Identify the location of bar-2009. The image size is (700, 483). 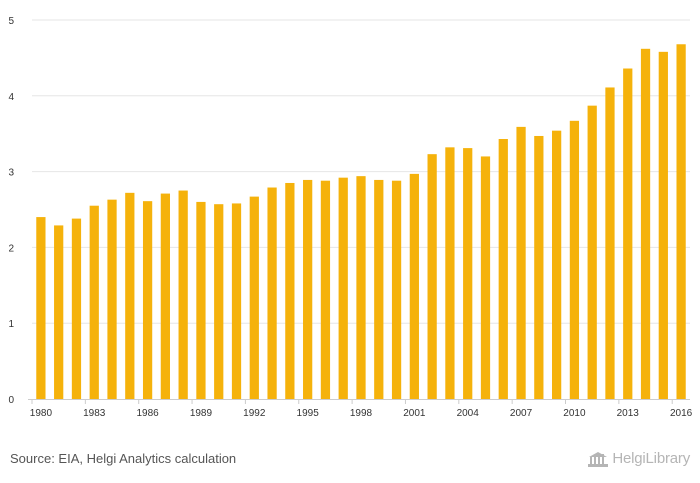
(556, 264).